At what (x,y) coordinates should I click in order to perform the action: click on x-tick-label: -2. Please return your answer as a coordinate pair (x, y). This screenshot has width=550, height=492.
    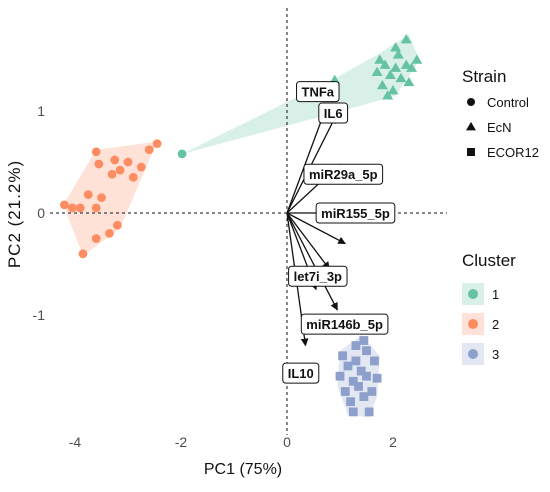
    Looking at the image, I should click on (181, 442).